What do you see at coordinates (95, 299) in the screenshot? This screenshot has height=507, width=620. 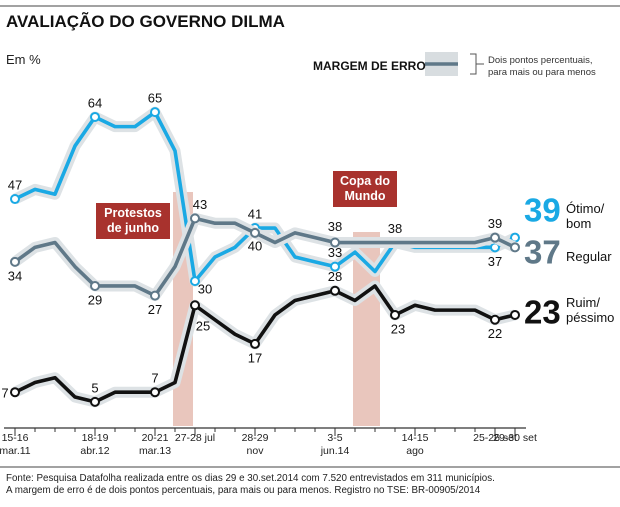 I see `data-label: 29` at bounding box center [95, 299].